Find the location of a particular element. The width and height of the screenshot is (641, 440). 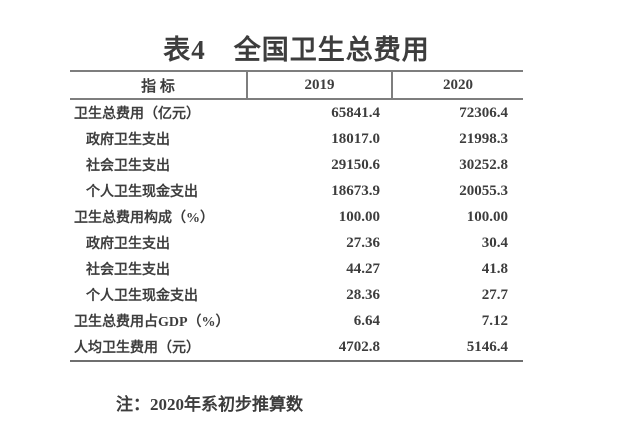

header-indicator: 指 标 is located at coordinates (159, 85).